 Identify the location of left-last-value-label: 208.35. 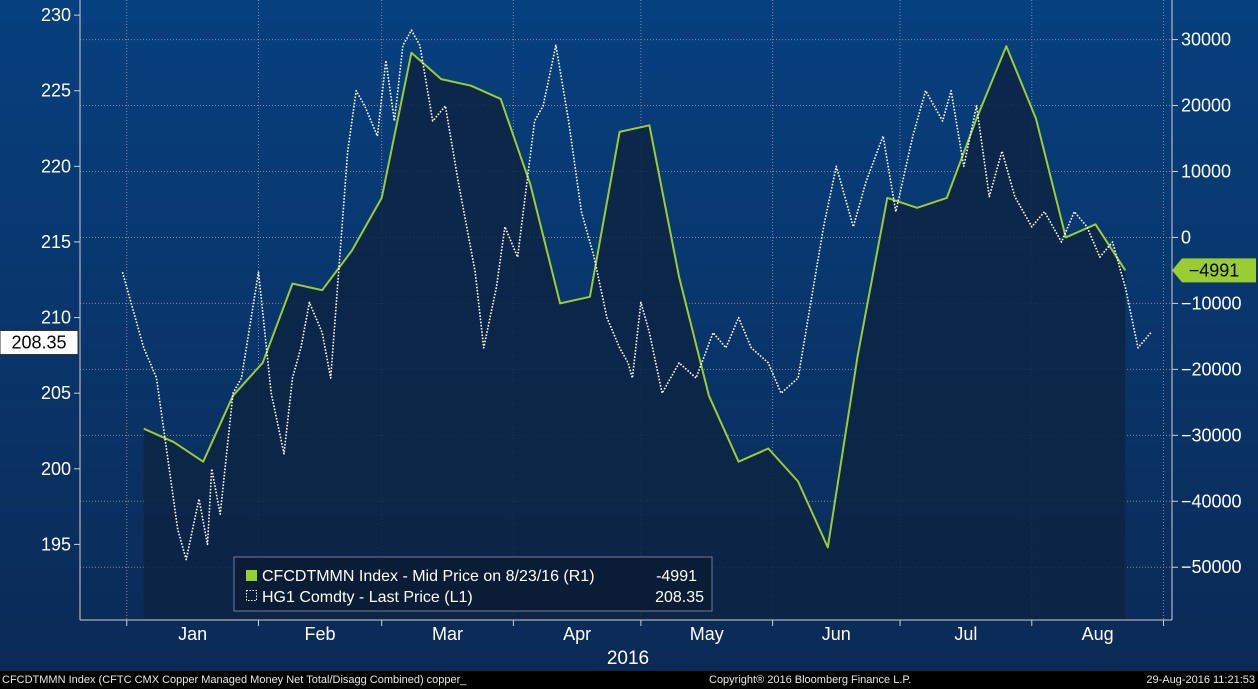
(38, 343).